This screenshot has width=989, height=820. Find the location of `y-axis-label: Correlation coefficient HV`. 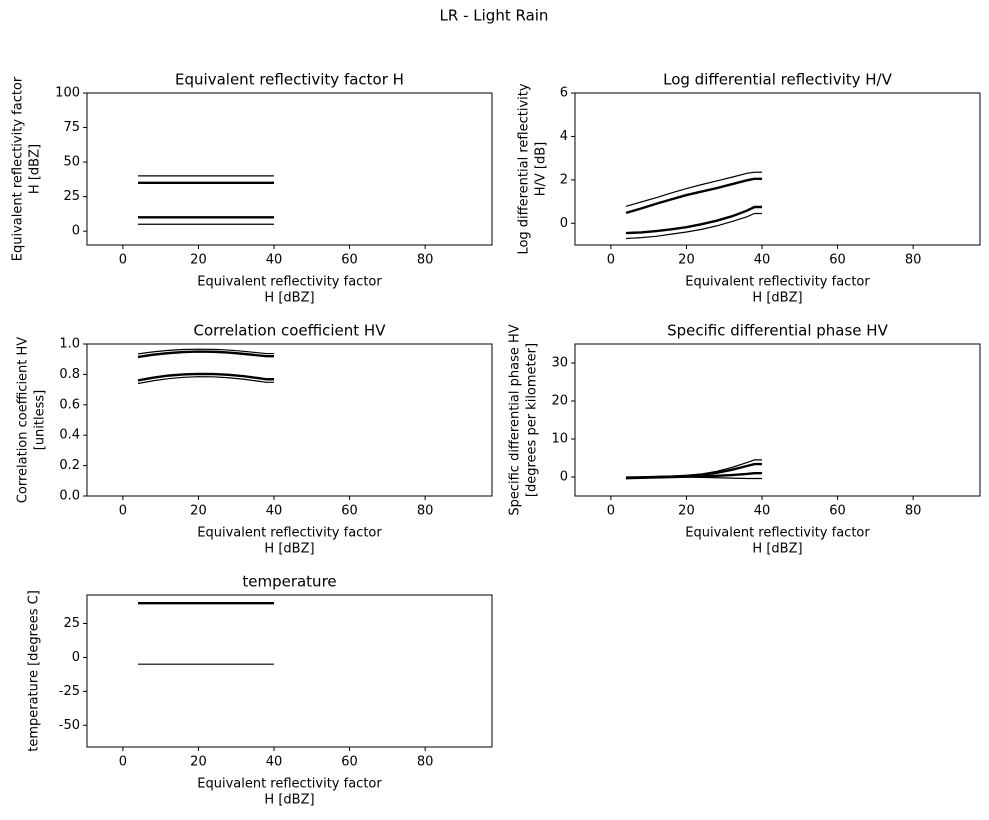

y-axis-label: Correlation coefficient HV is located at coordinates (23, 420).